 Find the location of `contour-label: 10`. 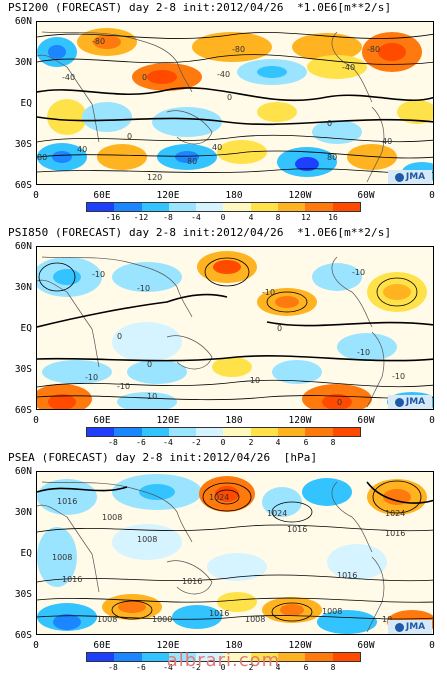

contour-label: 10 is located at coordinates (387, 619).